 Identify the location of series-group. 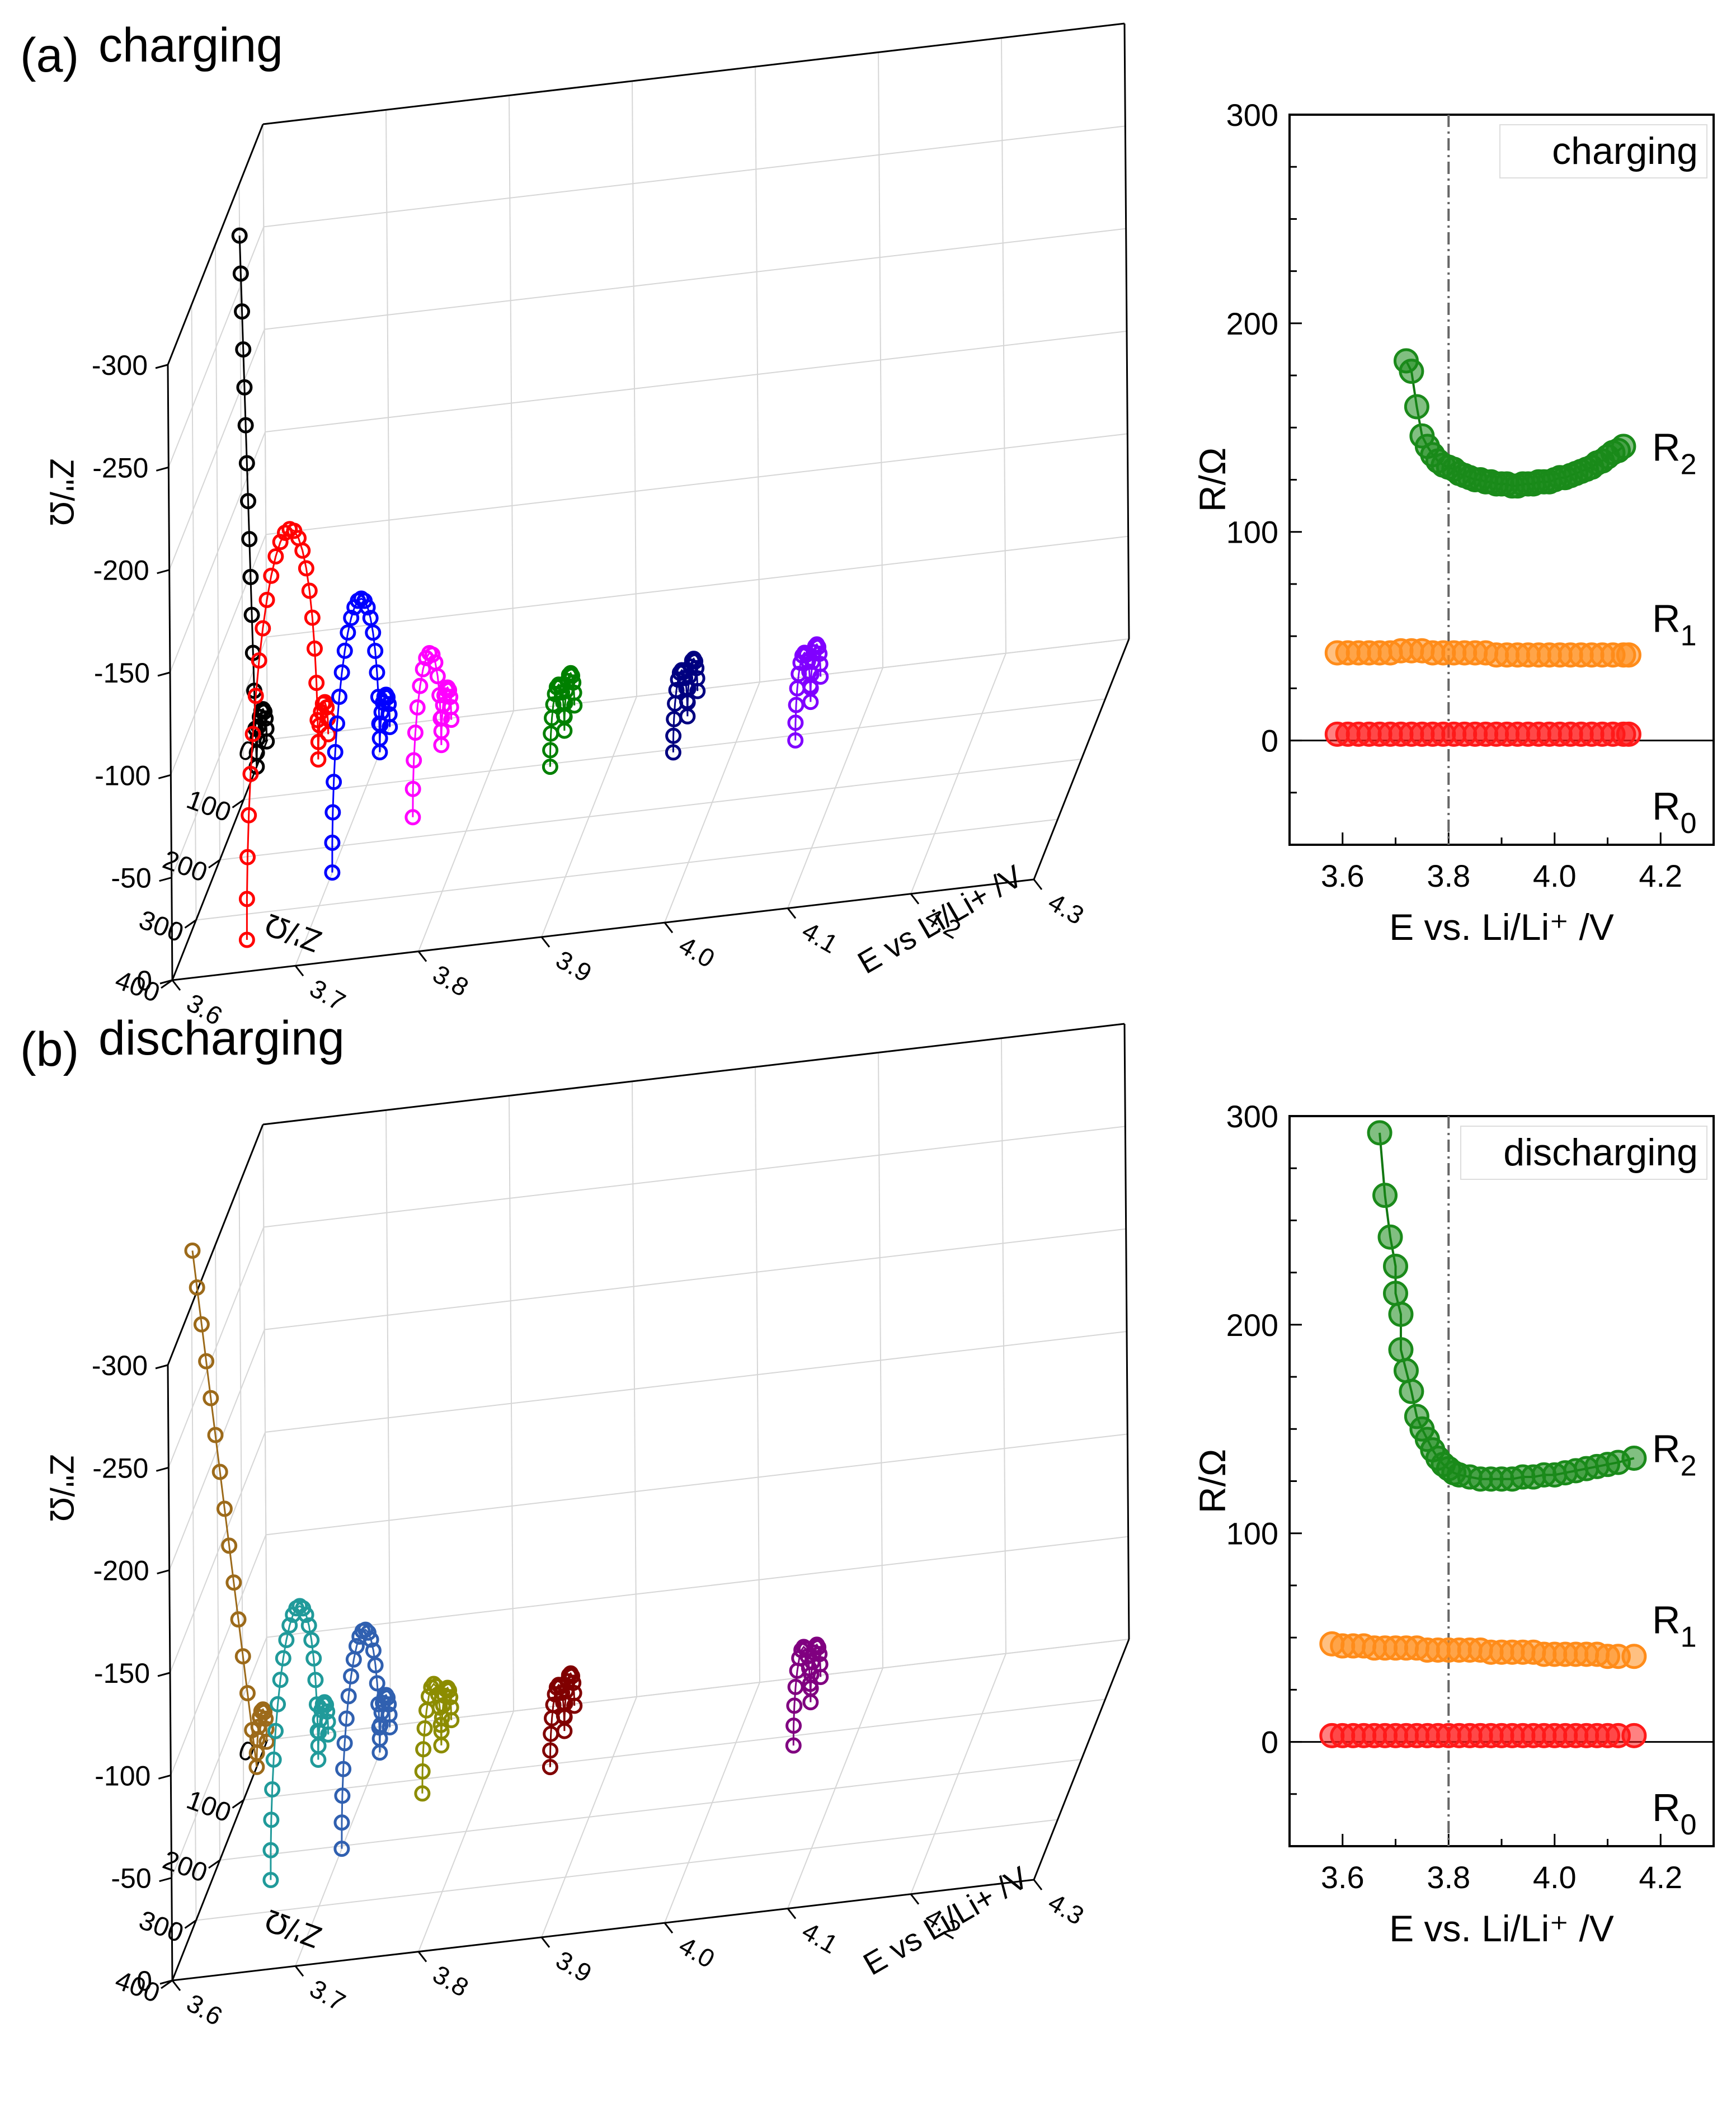
(506, 1565).